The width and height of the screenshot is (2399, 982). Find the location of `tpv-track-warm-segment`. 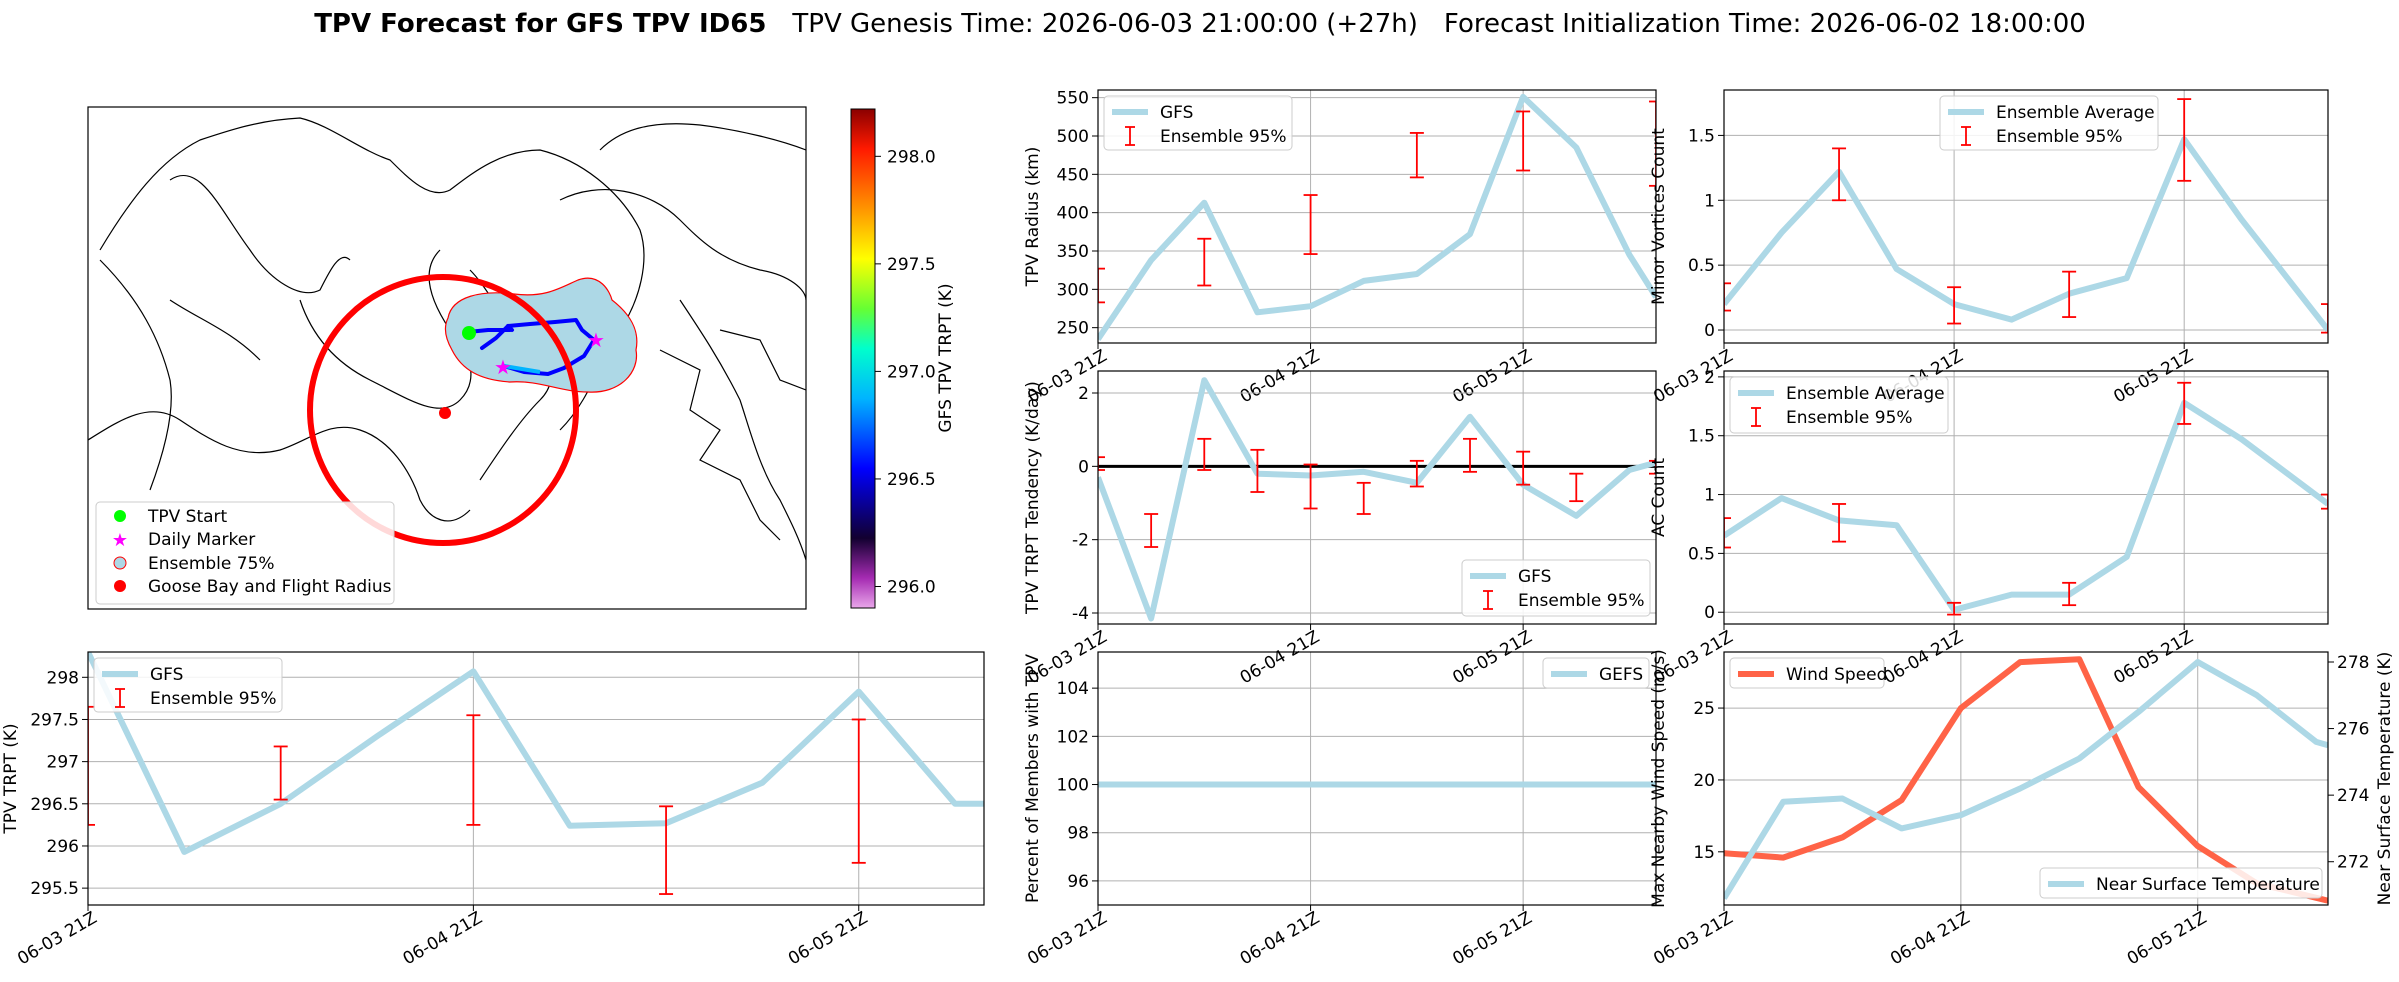

tpv-track-warm-segment is located at coordinates (522, 369).